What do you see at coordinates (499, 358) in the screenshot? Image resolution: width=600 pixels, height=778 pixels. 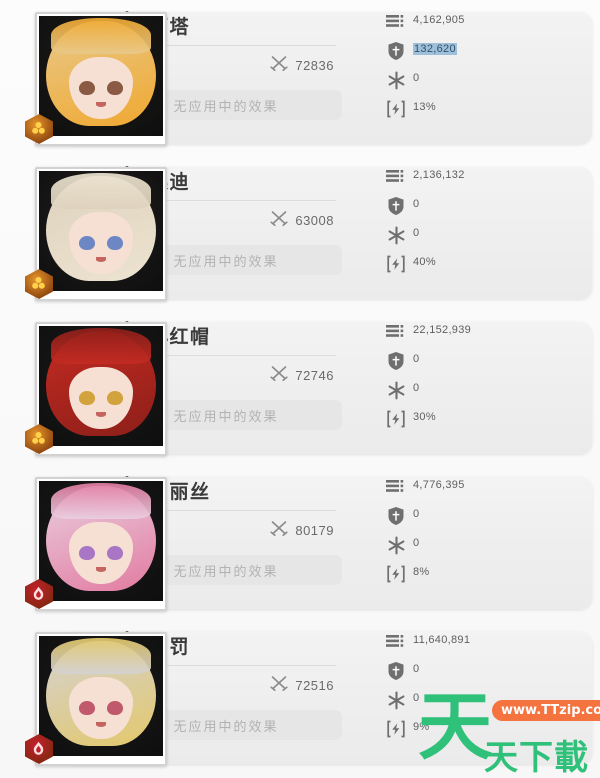 I see `stat-shield-body: 0` at bounding box center [499, 358].